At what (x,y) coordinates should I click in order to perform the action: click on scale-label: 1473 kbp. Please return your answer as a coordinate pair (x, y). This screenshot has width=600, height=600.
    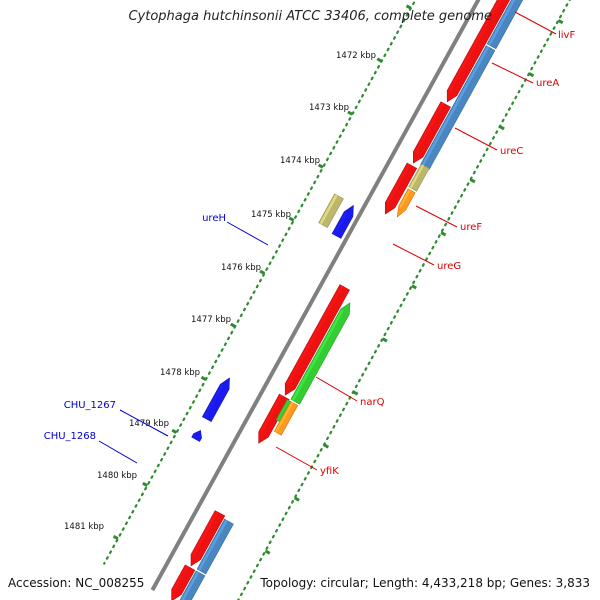
    Looking at the image, I should click on (329, 108).